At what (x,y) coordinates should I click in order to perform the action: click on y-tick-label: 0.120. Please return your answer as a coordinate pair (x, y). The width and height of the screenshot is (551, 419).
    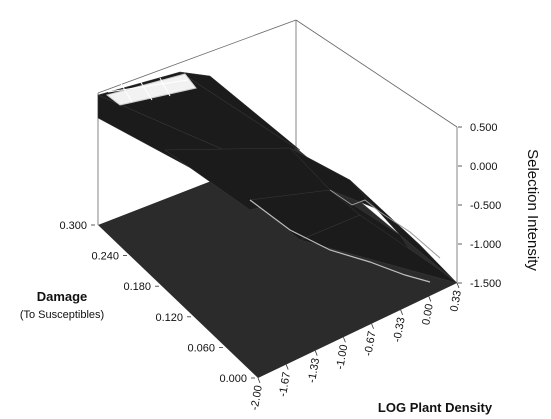
    Looking at the image, I should click on (169, 318).